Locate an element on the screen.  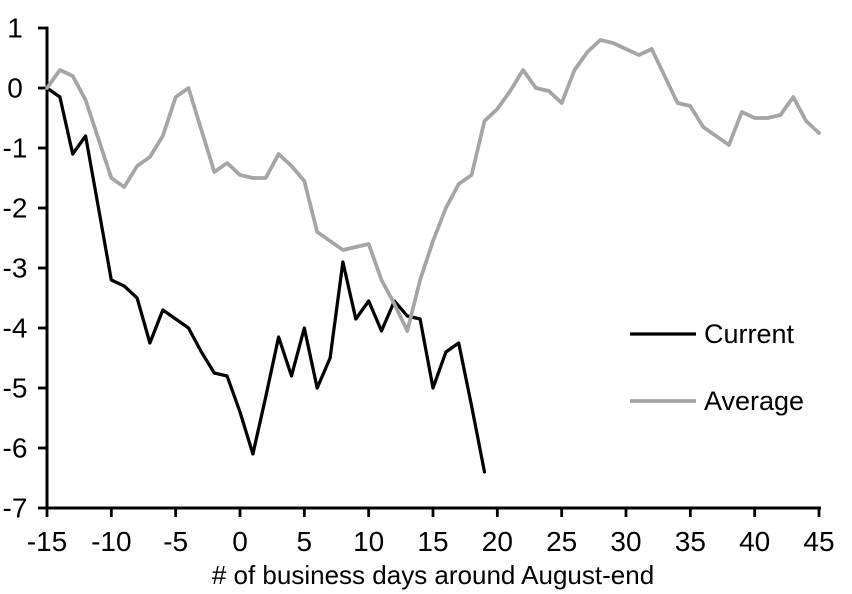
x-tick-label: 35 is located at coordinates (690, 541).